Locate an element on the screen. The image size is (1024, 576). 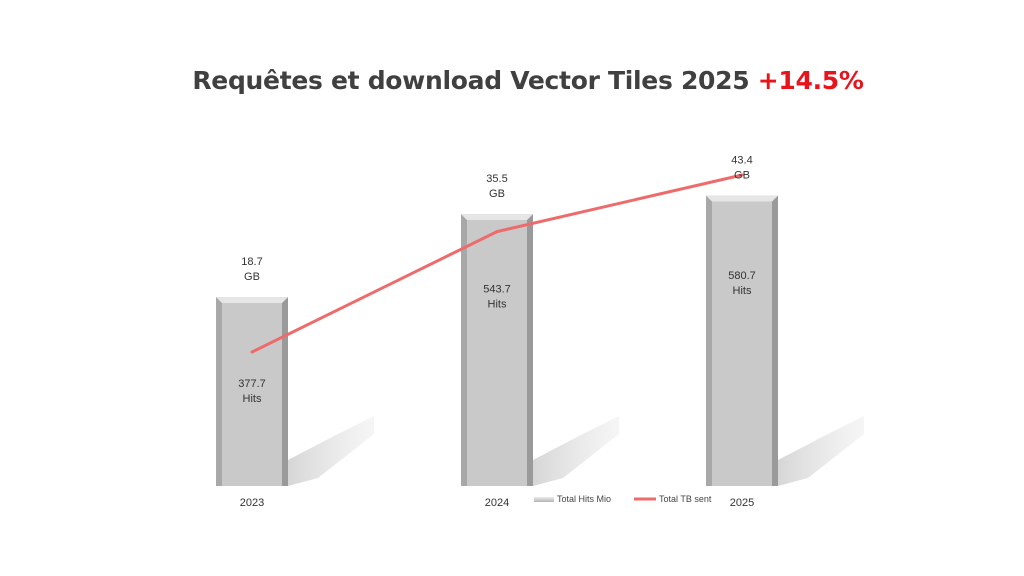
bar-value-label: 543.7 is located at coordinates (497, 290).